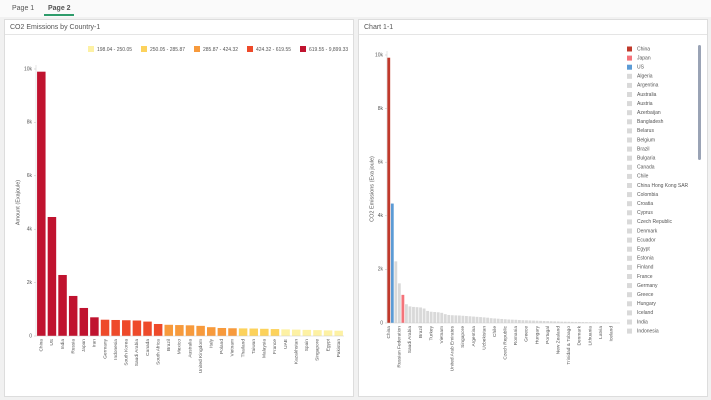 Image resolution: width=711 pixels, height=400 pixels. I want to click on legend-label: Croatia, so click(645, 204).